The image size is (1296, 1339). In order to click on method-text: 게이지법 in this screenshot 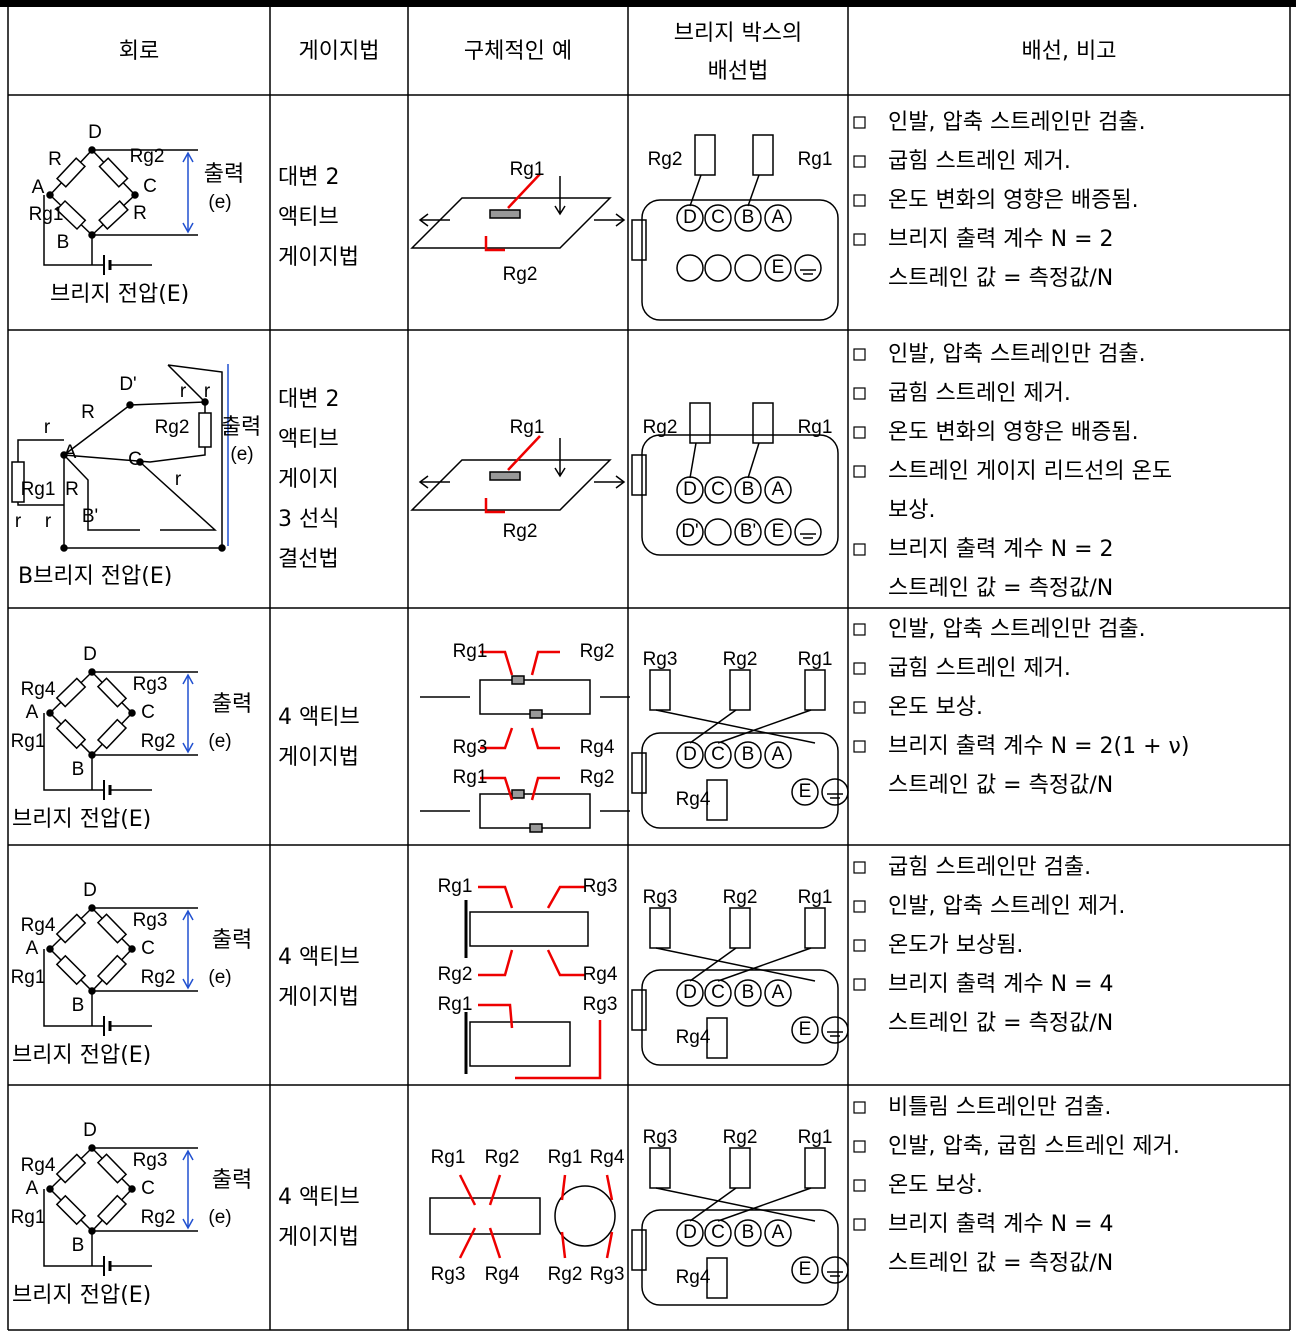, I will do `click(318, 757)`.